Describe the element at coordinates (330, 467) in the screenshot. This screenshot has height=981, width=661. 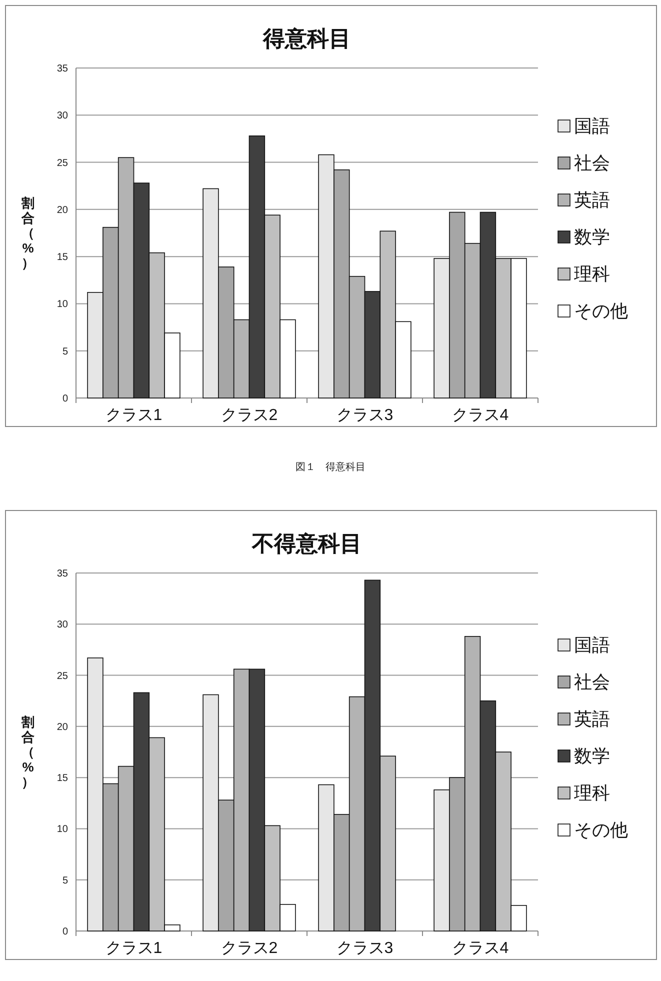
I see `caption: 図１ 得意科目` at that location.